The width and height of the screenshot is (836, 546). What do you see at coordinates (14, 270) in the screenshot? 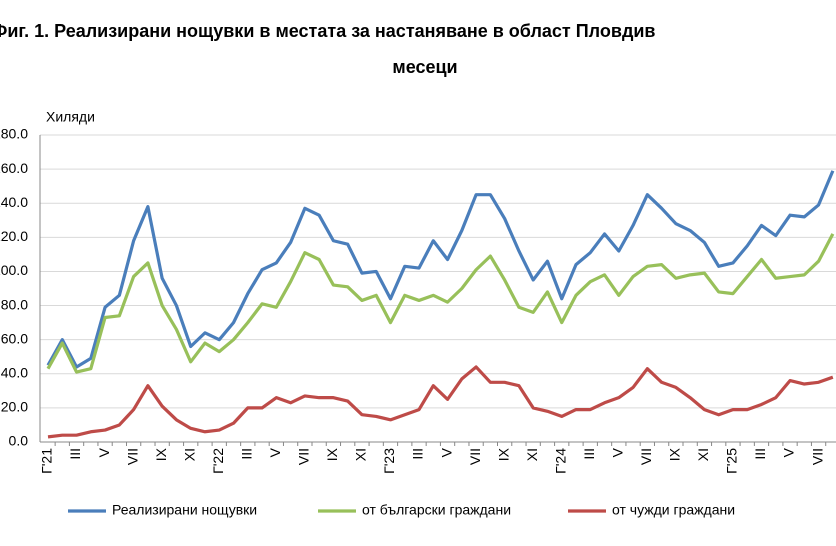
I see `y-tick-label: 100.0` at bounding box center [14, 270].